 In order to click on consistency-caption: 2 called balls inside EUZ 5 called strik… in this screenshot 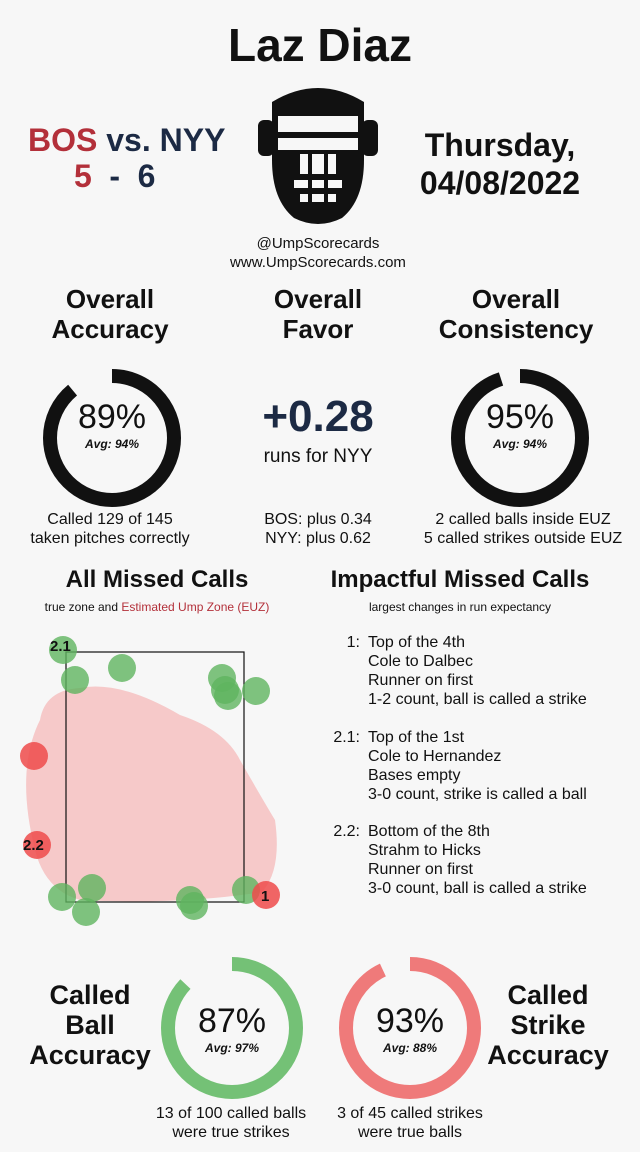, I will do `click(523, 529)`.